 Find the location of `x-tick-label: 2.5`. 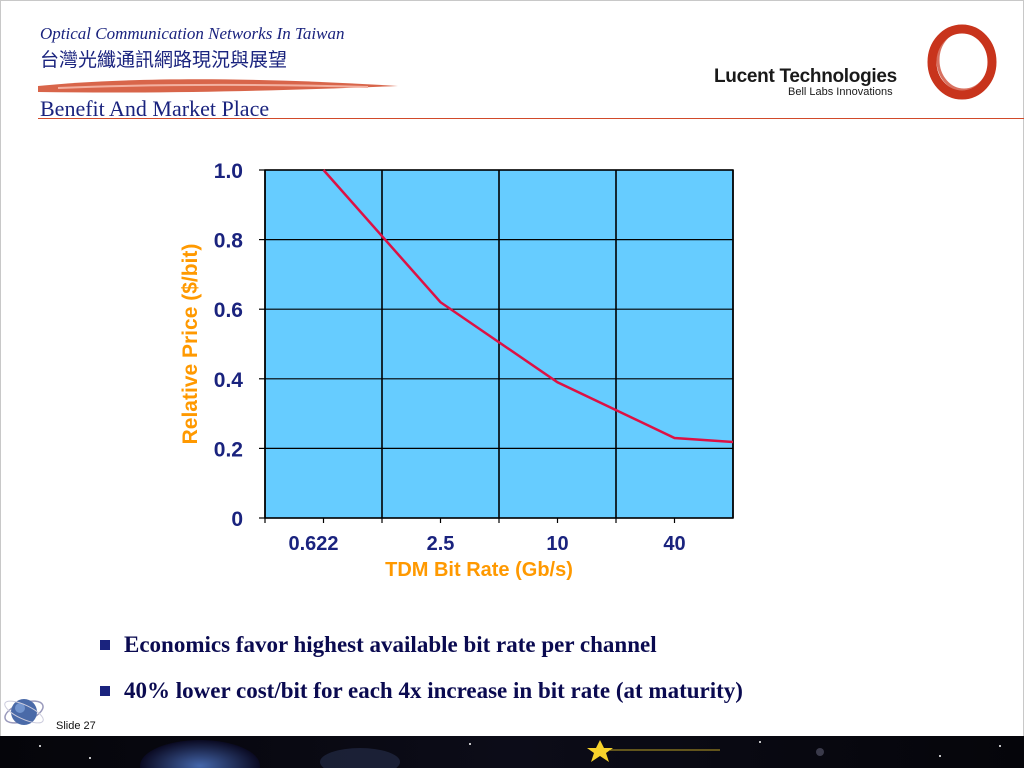

x-tick-label: 2.5 is located at coordinates (441, 544).